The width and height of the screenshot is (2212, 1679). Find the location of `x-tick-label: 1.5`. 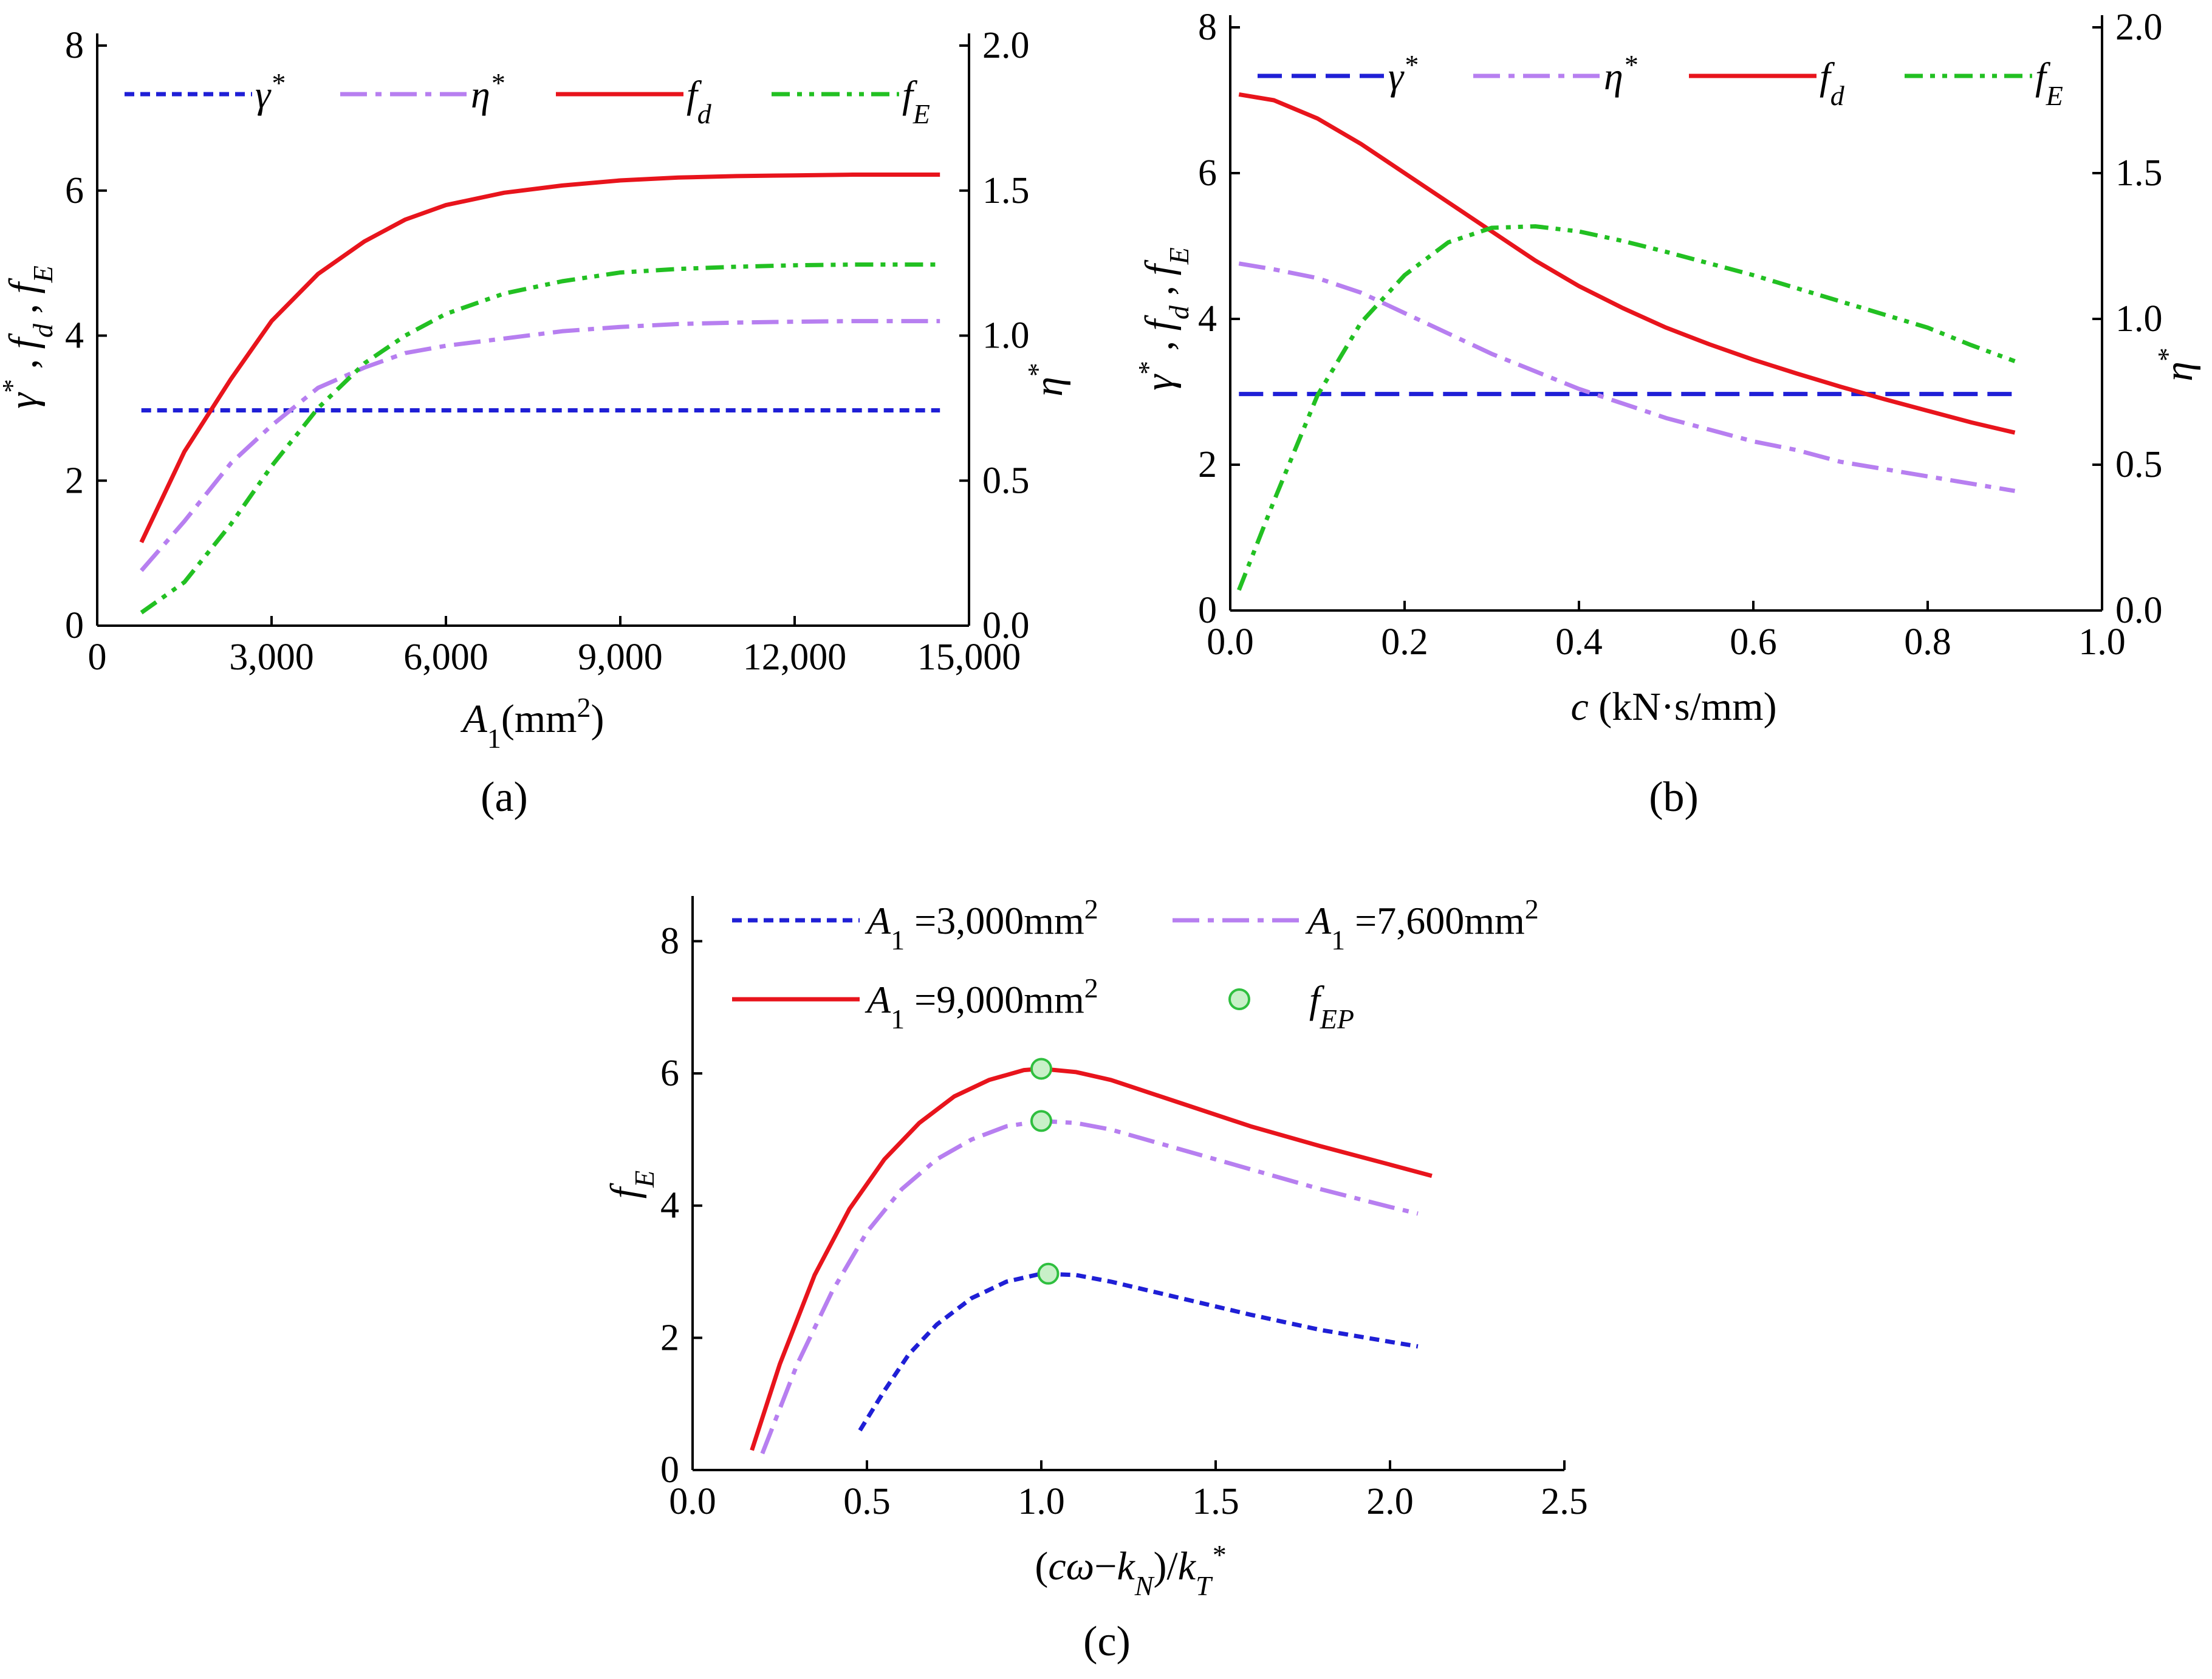

x-tick-label: 1.5 is located at coordinates (1215, 1501).